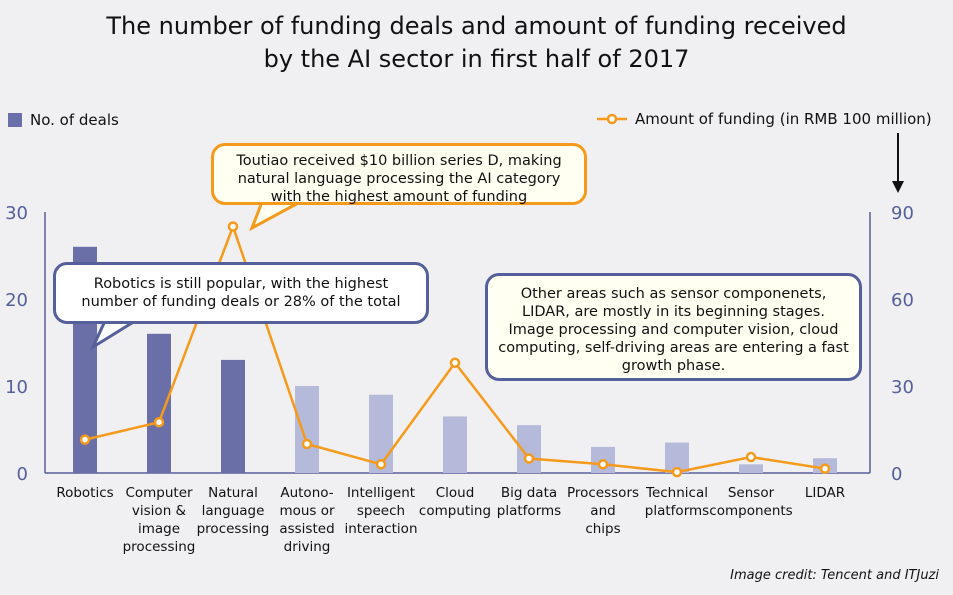  What do you see at coordinates (455, 511) in the screenshot?
I see `category-label: computing` at bounding box center [455, 511].